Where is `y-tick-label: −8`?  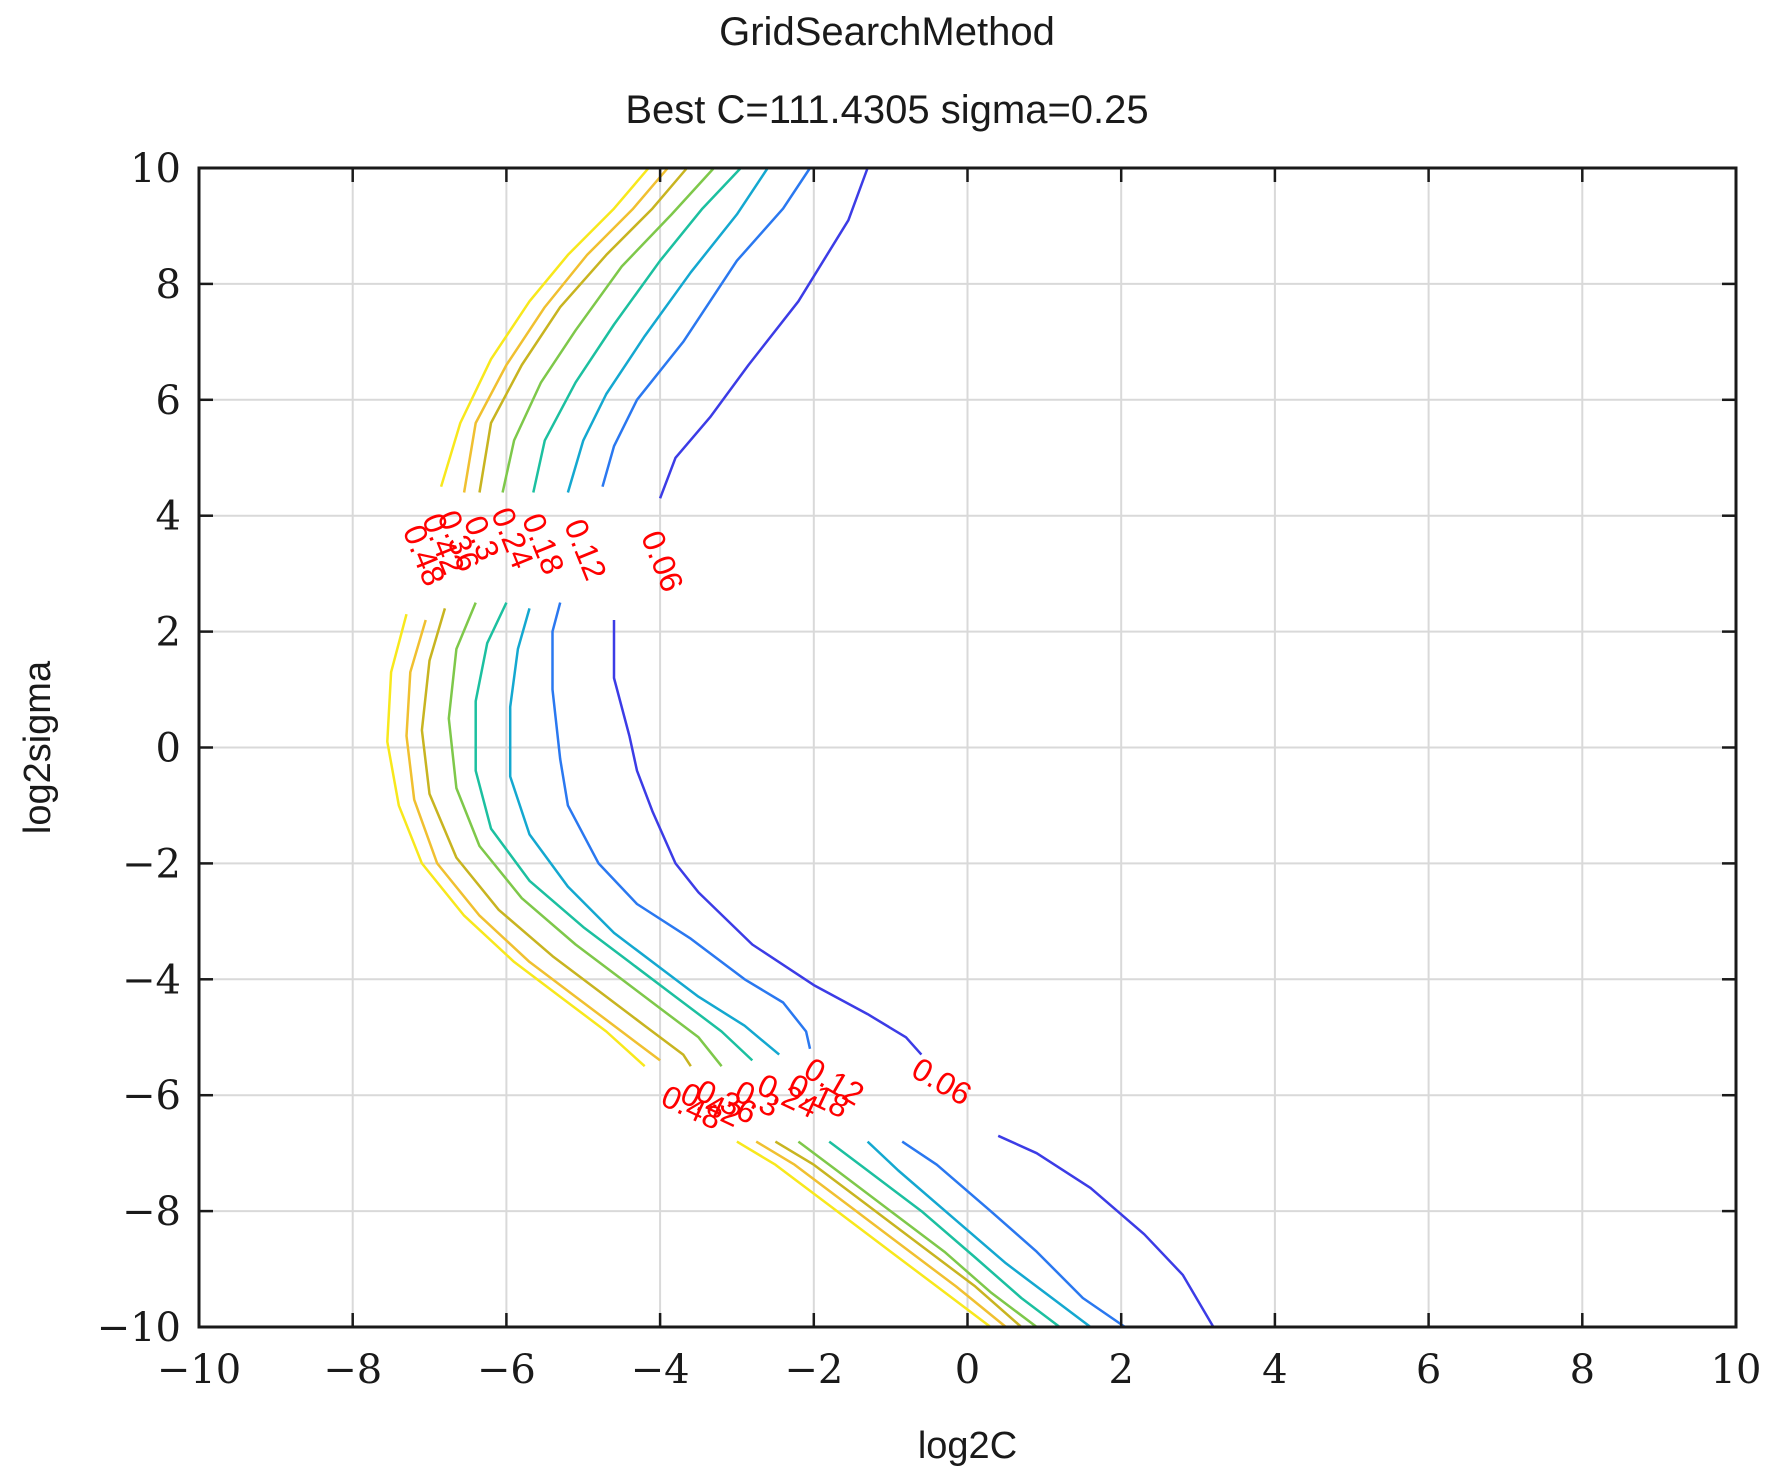 y-tick-label: −8 is located at coordinates (151, 1212).